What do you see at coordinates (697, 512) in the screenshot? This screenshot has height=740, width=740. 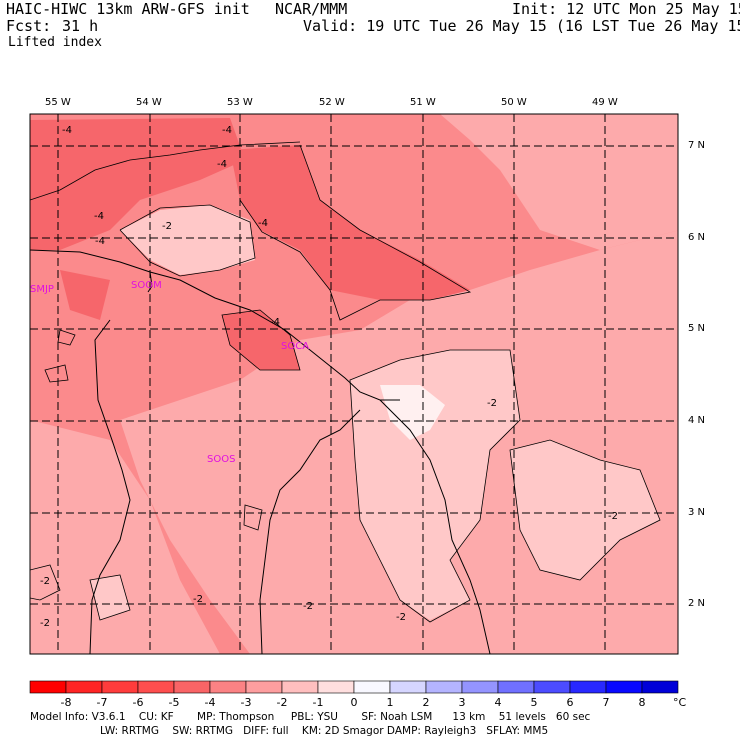 I see `lat-label: 3 N` at bounding box center [697, 512].